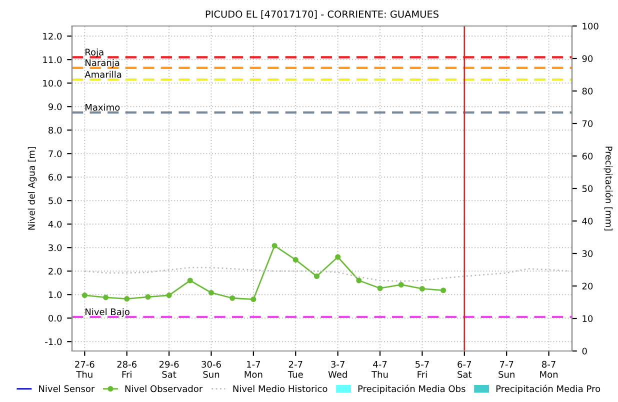  What do you see at coordinates (584, 351) in the screenshot?
I see `y2-tick-label: 0` at bounding box center [584, 351].